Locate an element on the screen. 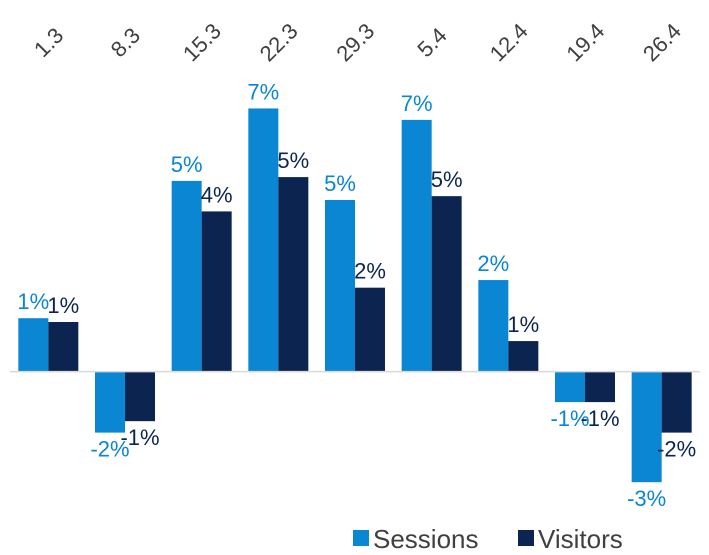  x-tick-label-19-4: 19.4 is located at coordinates (585, 42).